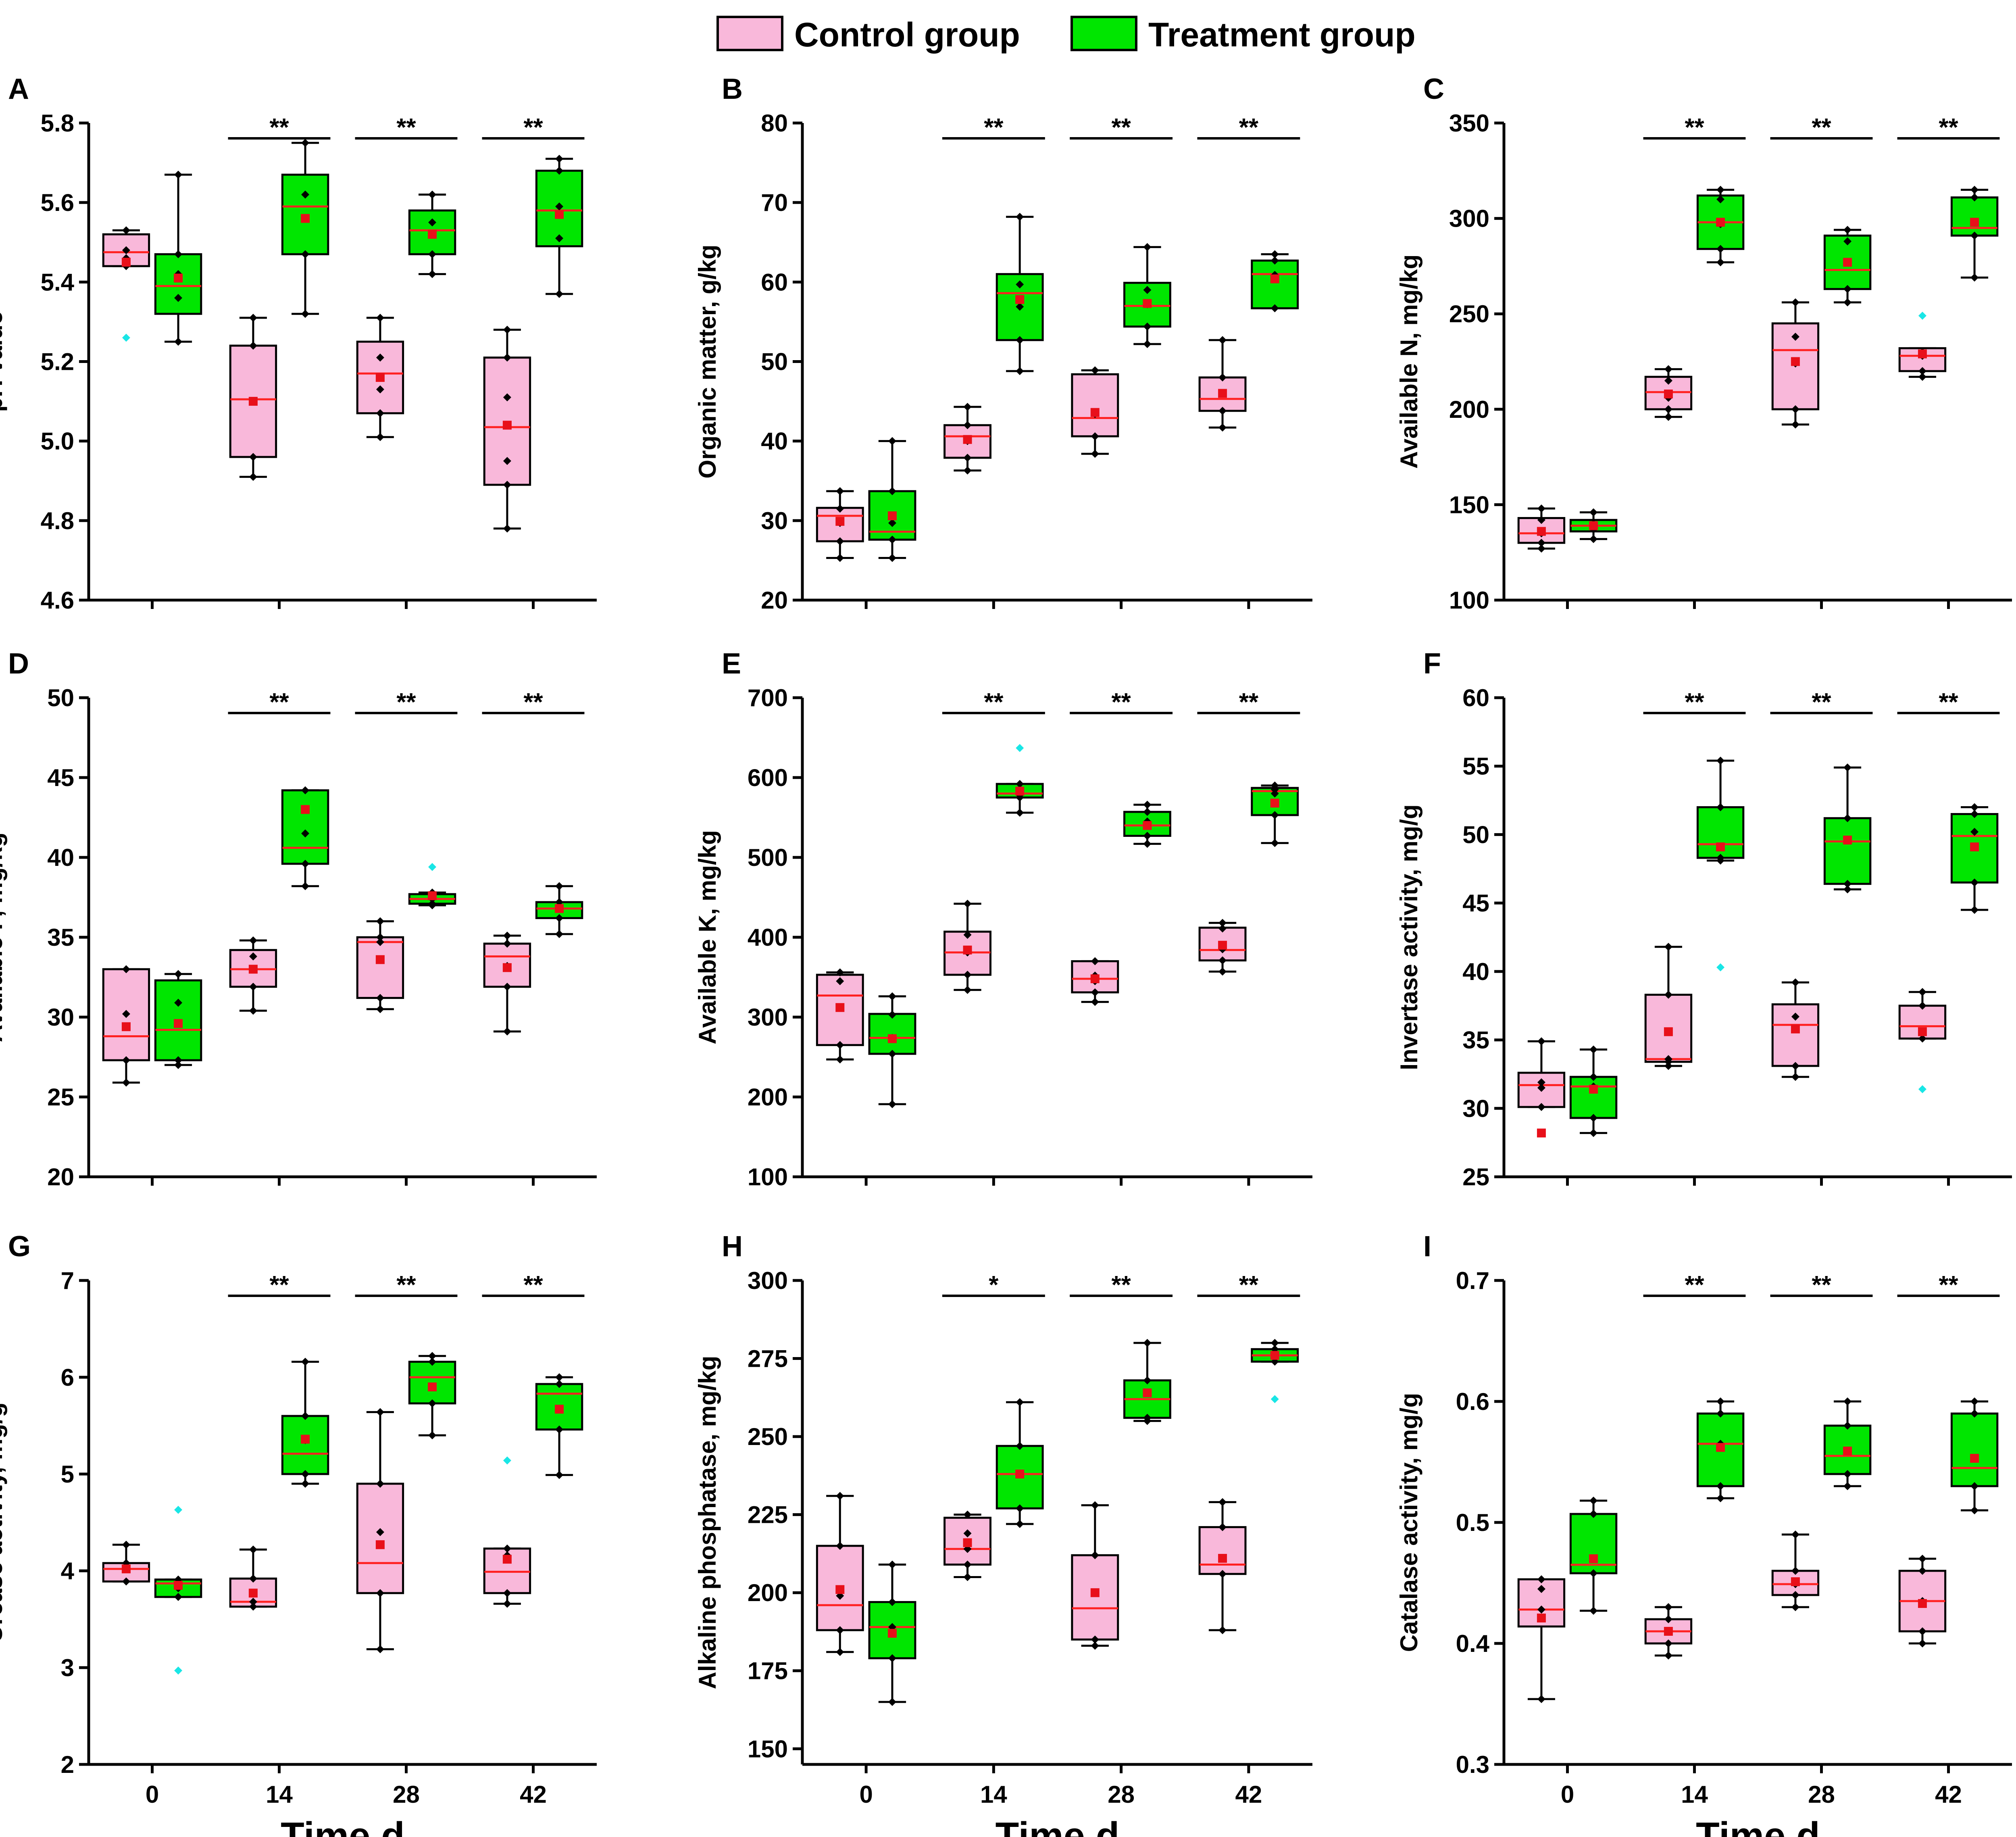 This screenshot has width=2016, height=1837. What do you see at coordinates (993, 1795) in the screenshot?
I see `x-tick-label: 14` at bounding box center [993, 1795].